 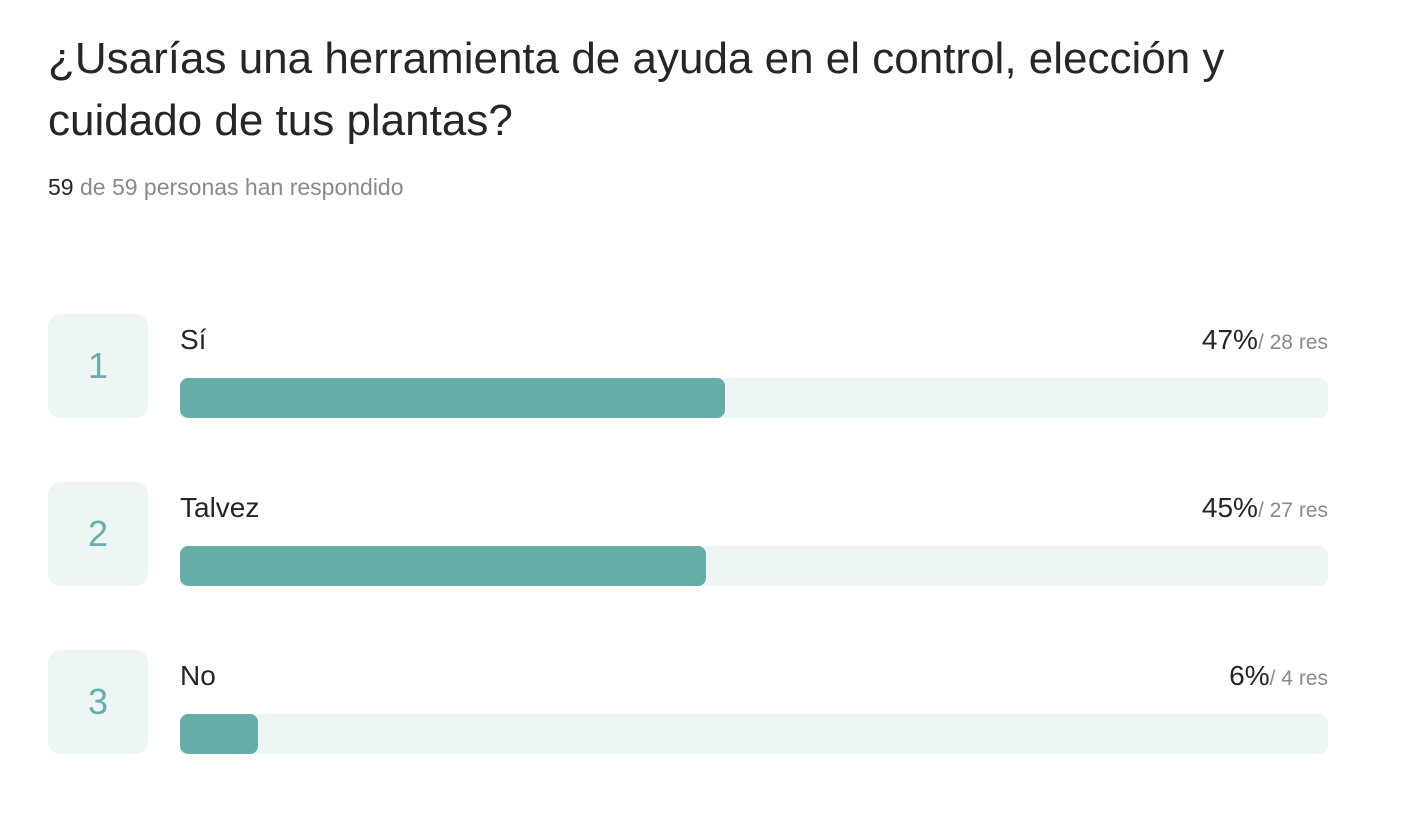 I want to click on choice-index-badge: 3, so click(x=98, y=702).